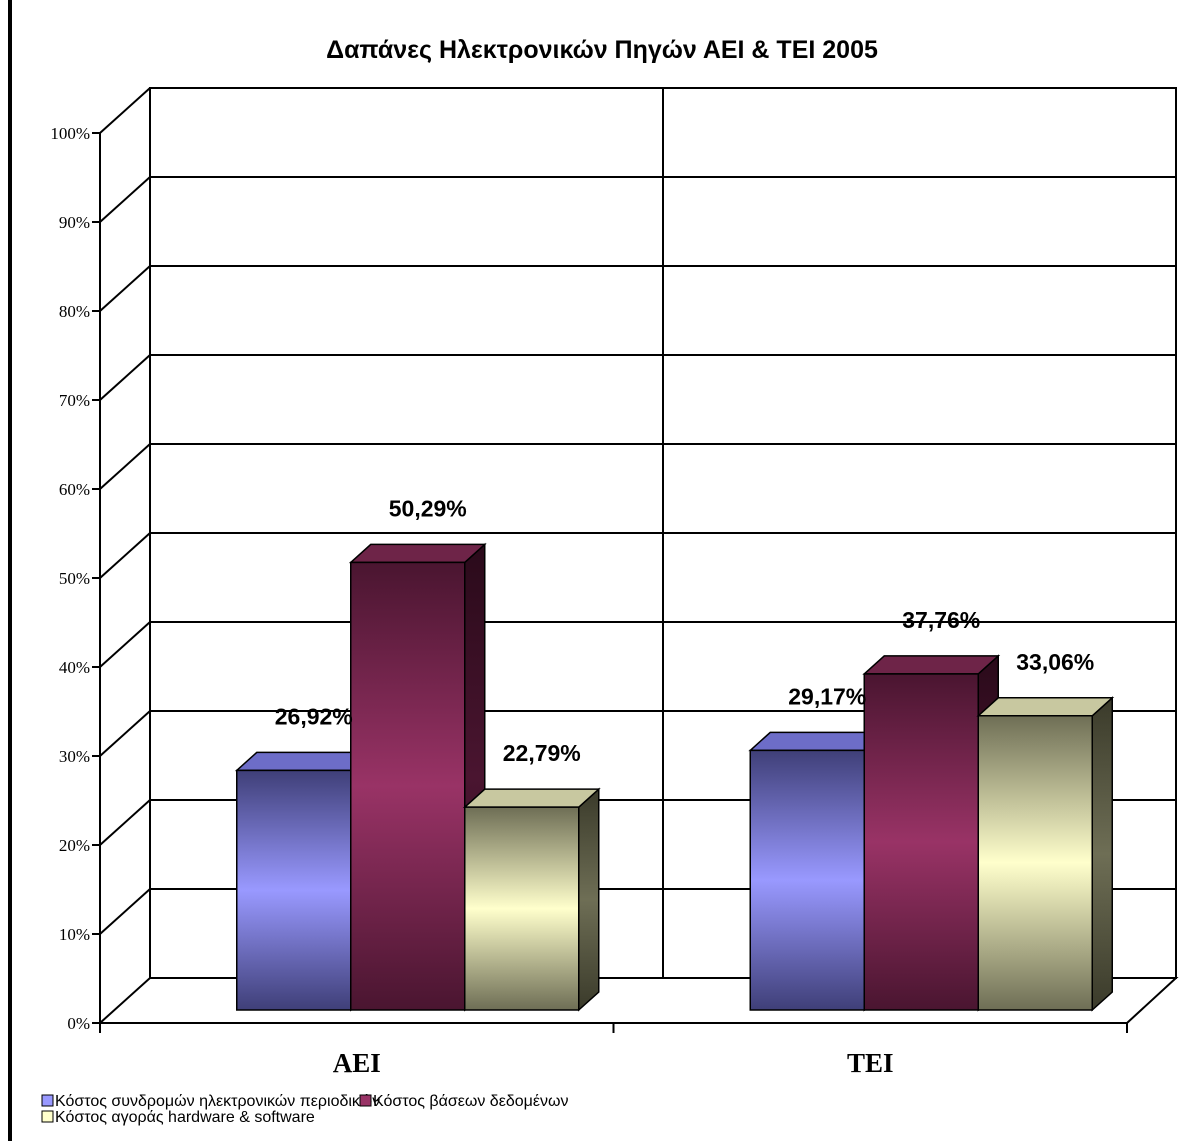  I want to click on data-label: 22,79%, so click(542, 753).